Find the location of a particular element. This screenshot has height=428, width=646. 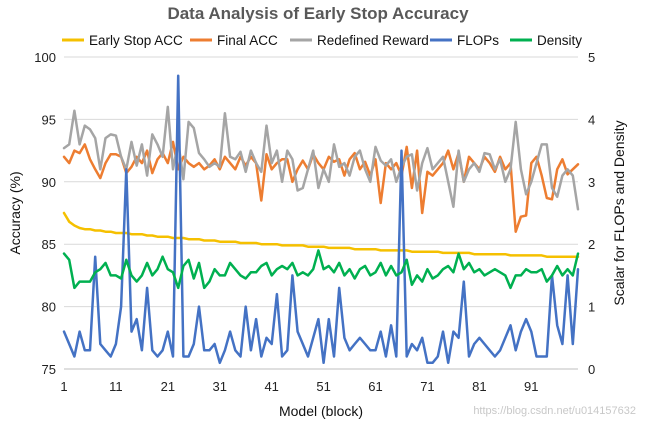

series-line-early-stop-acc is located at coordinates (321, 234).